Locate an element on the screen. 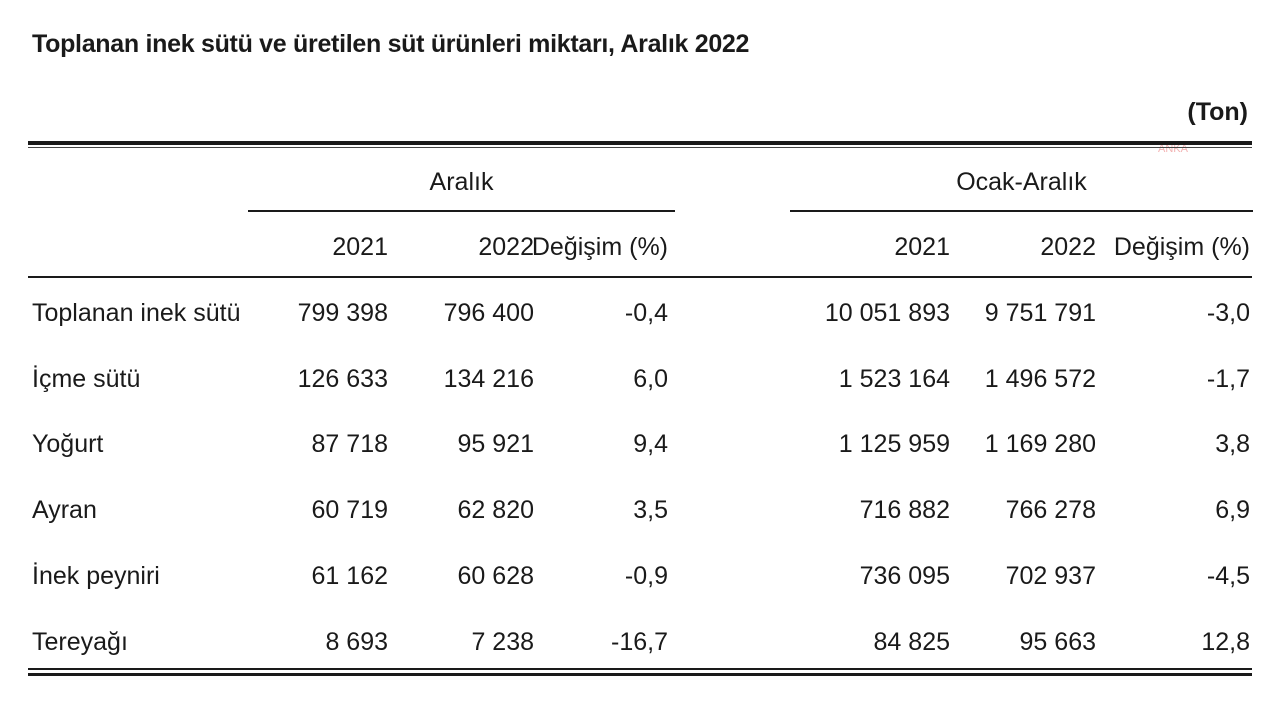 This screenshot has height=720, width=1280. top-rule is located at coordinates (640, 143).